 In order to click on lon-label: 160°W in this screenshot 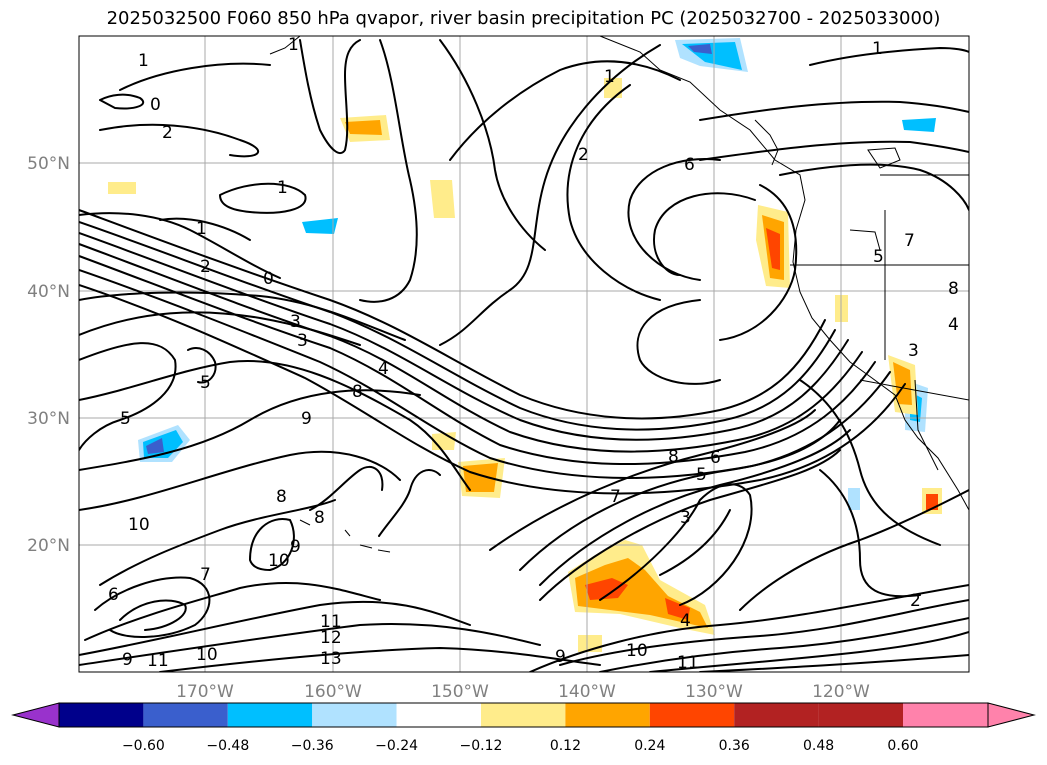, I will do `click(333, 692)`.